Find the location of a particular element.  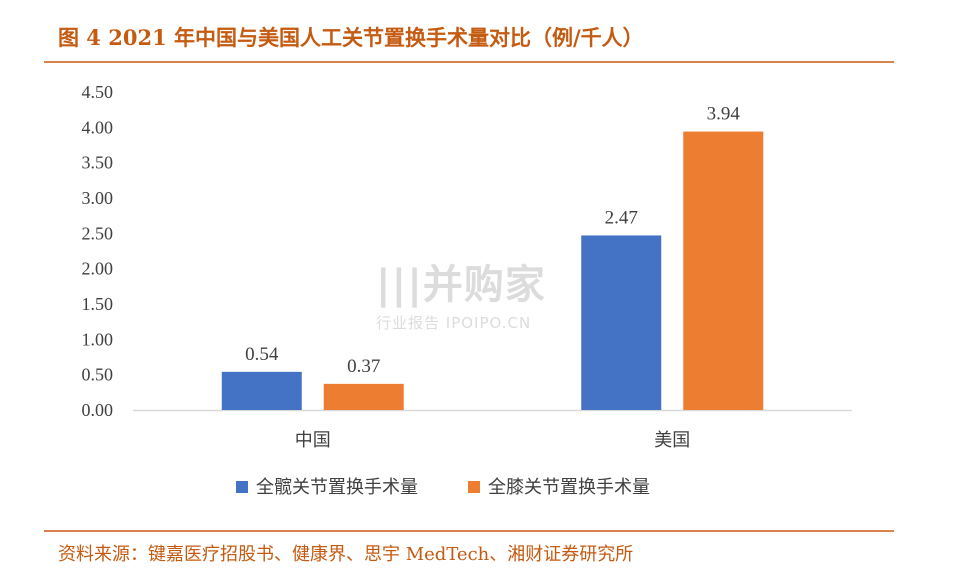

data-label: 0.54 is located at coordinates (262, 354).